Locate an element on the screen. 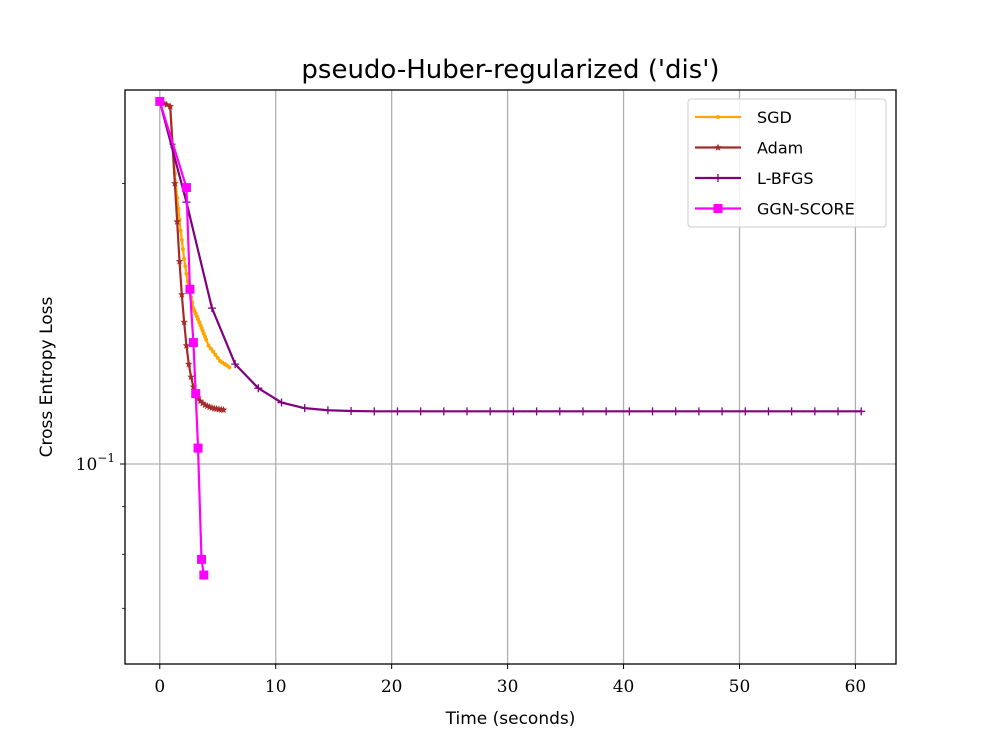  x-tick-label: 0 is located at coordinates (159, 687).